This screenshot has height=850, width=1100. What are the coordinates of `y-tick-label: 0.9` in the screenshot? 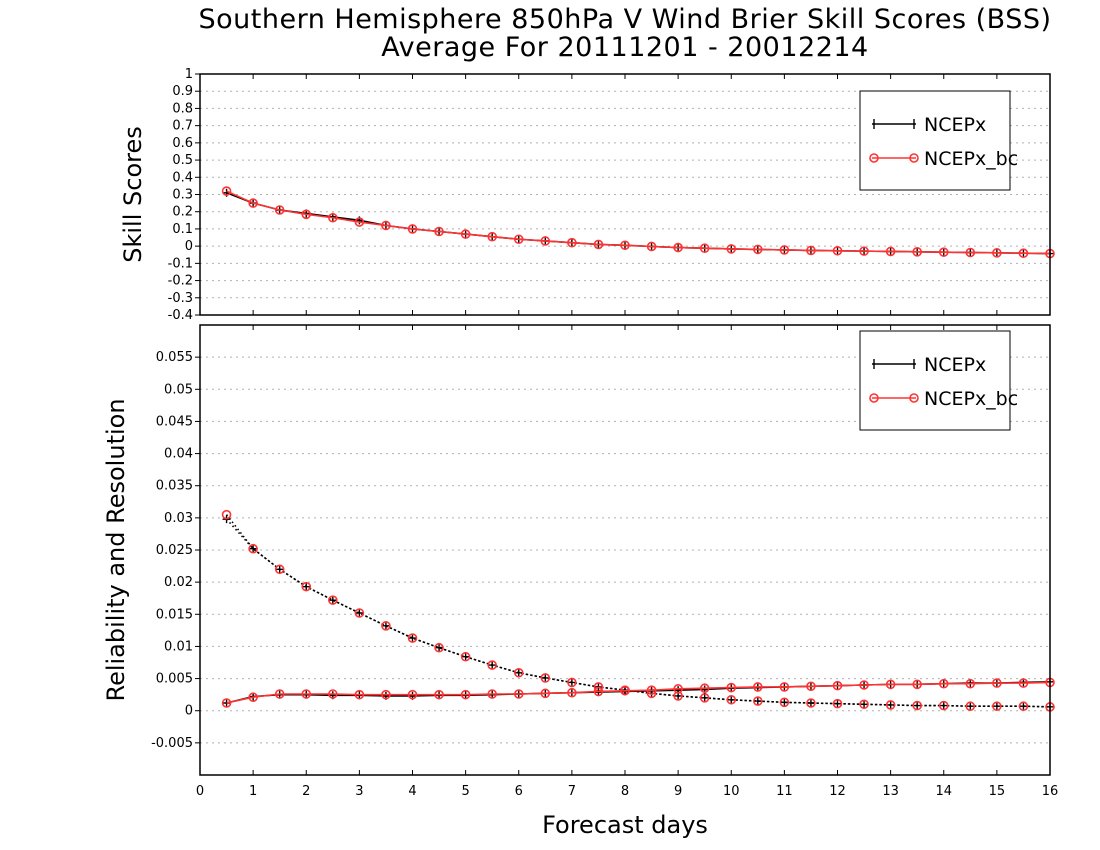 It's located at (182, 91).